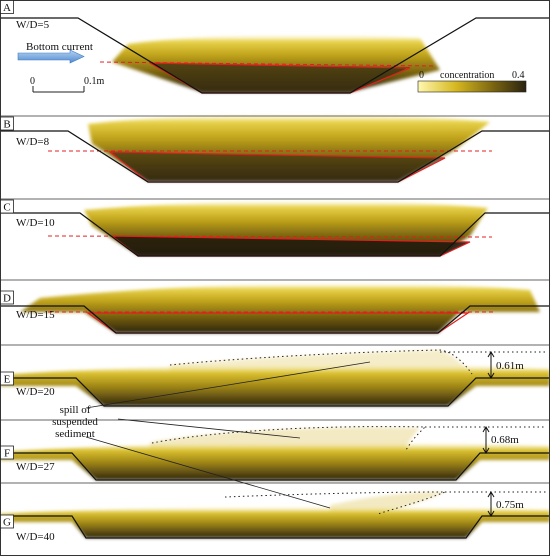 This screenshot has width=550, height=556. What do you see at coordinates (7, 264) in the screenshot?
I see `panel-letter-boxes` at bounding box center [7, 264].